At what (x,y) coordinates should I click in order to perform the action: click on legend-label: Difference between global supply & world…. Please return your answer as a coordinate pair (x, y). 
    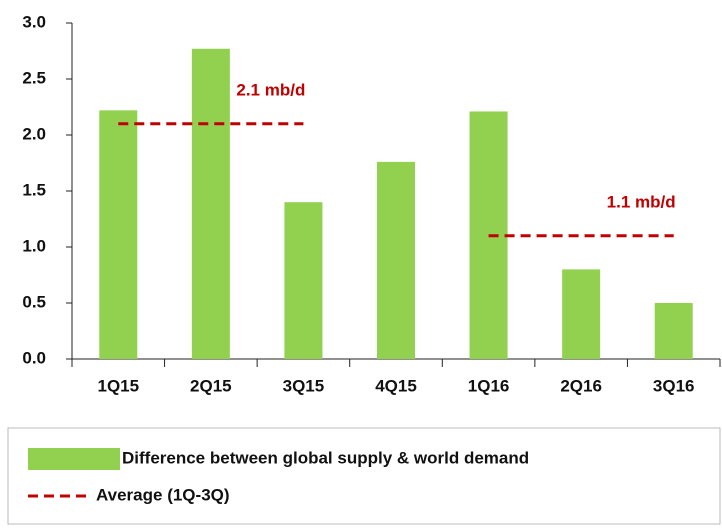
    Looking at the image, I should click on (325, 457).